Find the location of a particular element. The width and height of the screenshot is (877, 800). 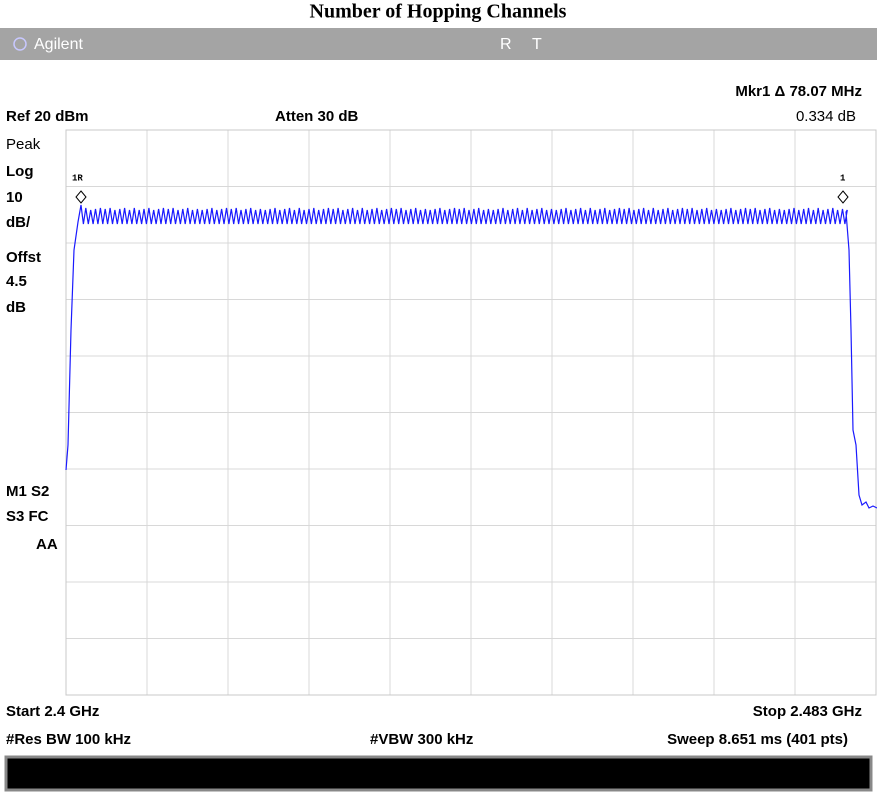

side-label: AA is located at coordinates (47, 544).